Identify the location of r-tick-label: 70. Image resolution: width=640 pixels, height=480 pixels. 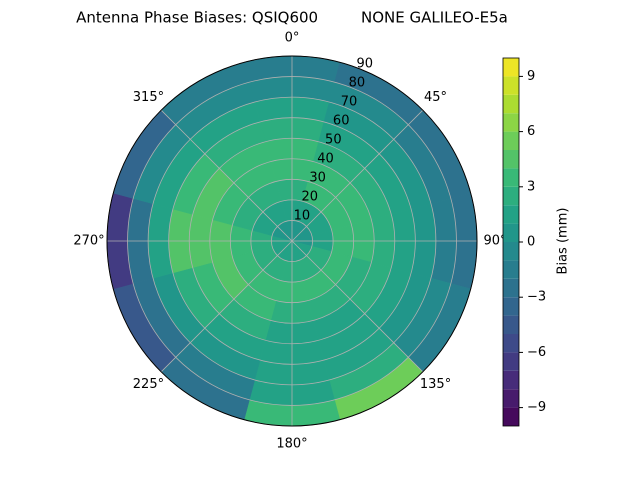
(349, 102).